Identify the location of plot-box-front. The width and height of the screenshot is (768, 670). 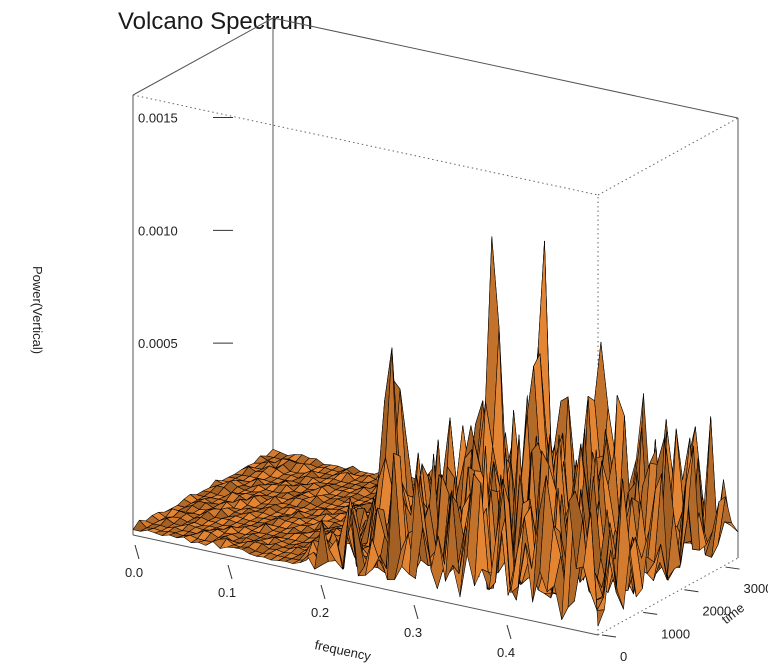
(435, 585).